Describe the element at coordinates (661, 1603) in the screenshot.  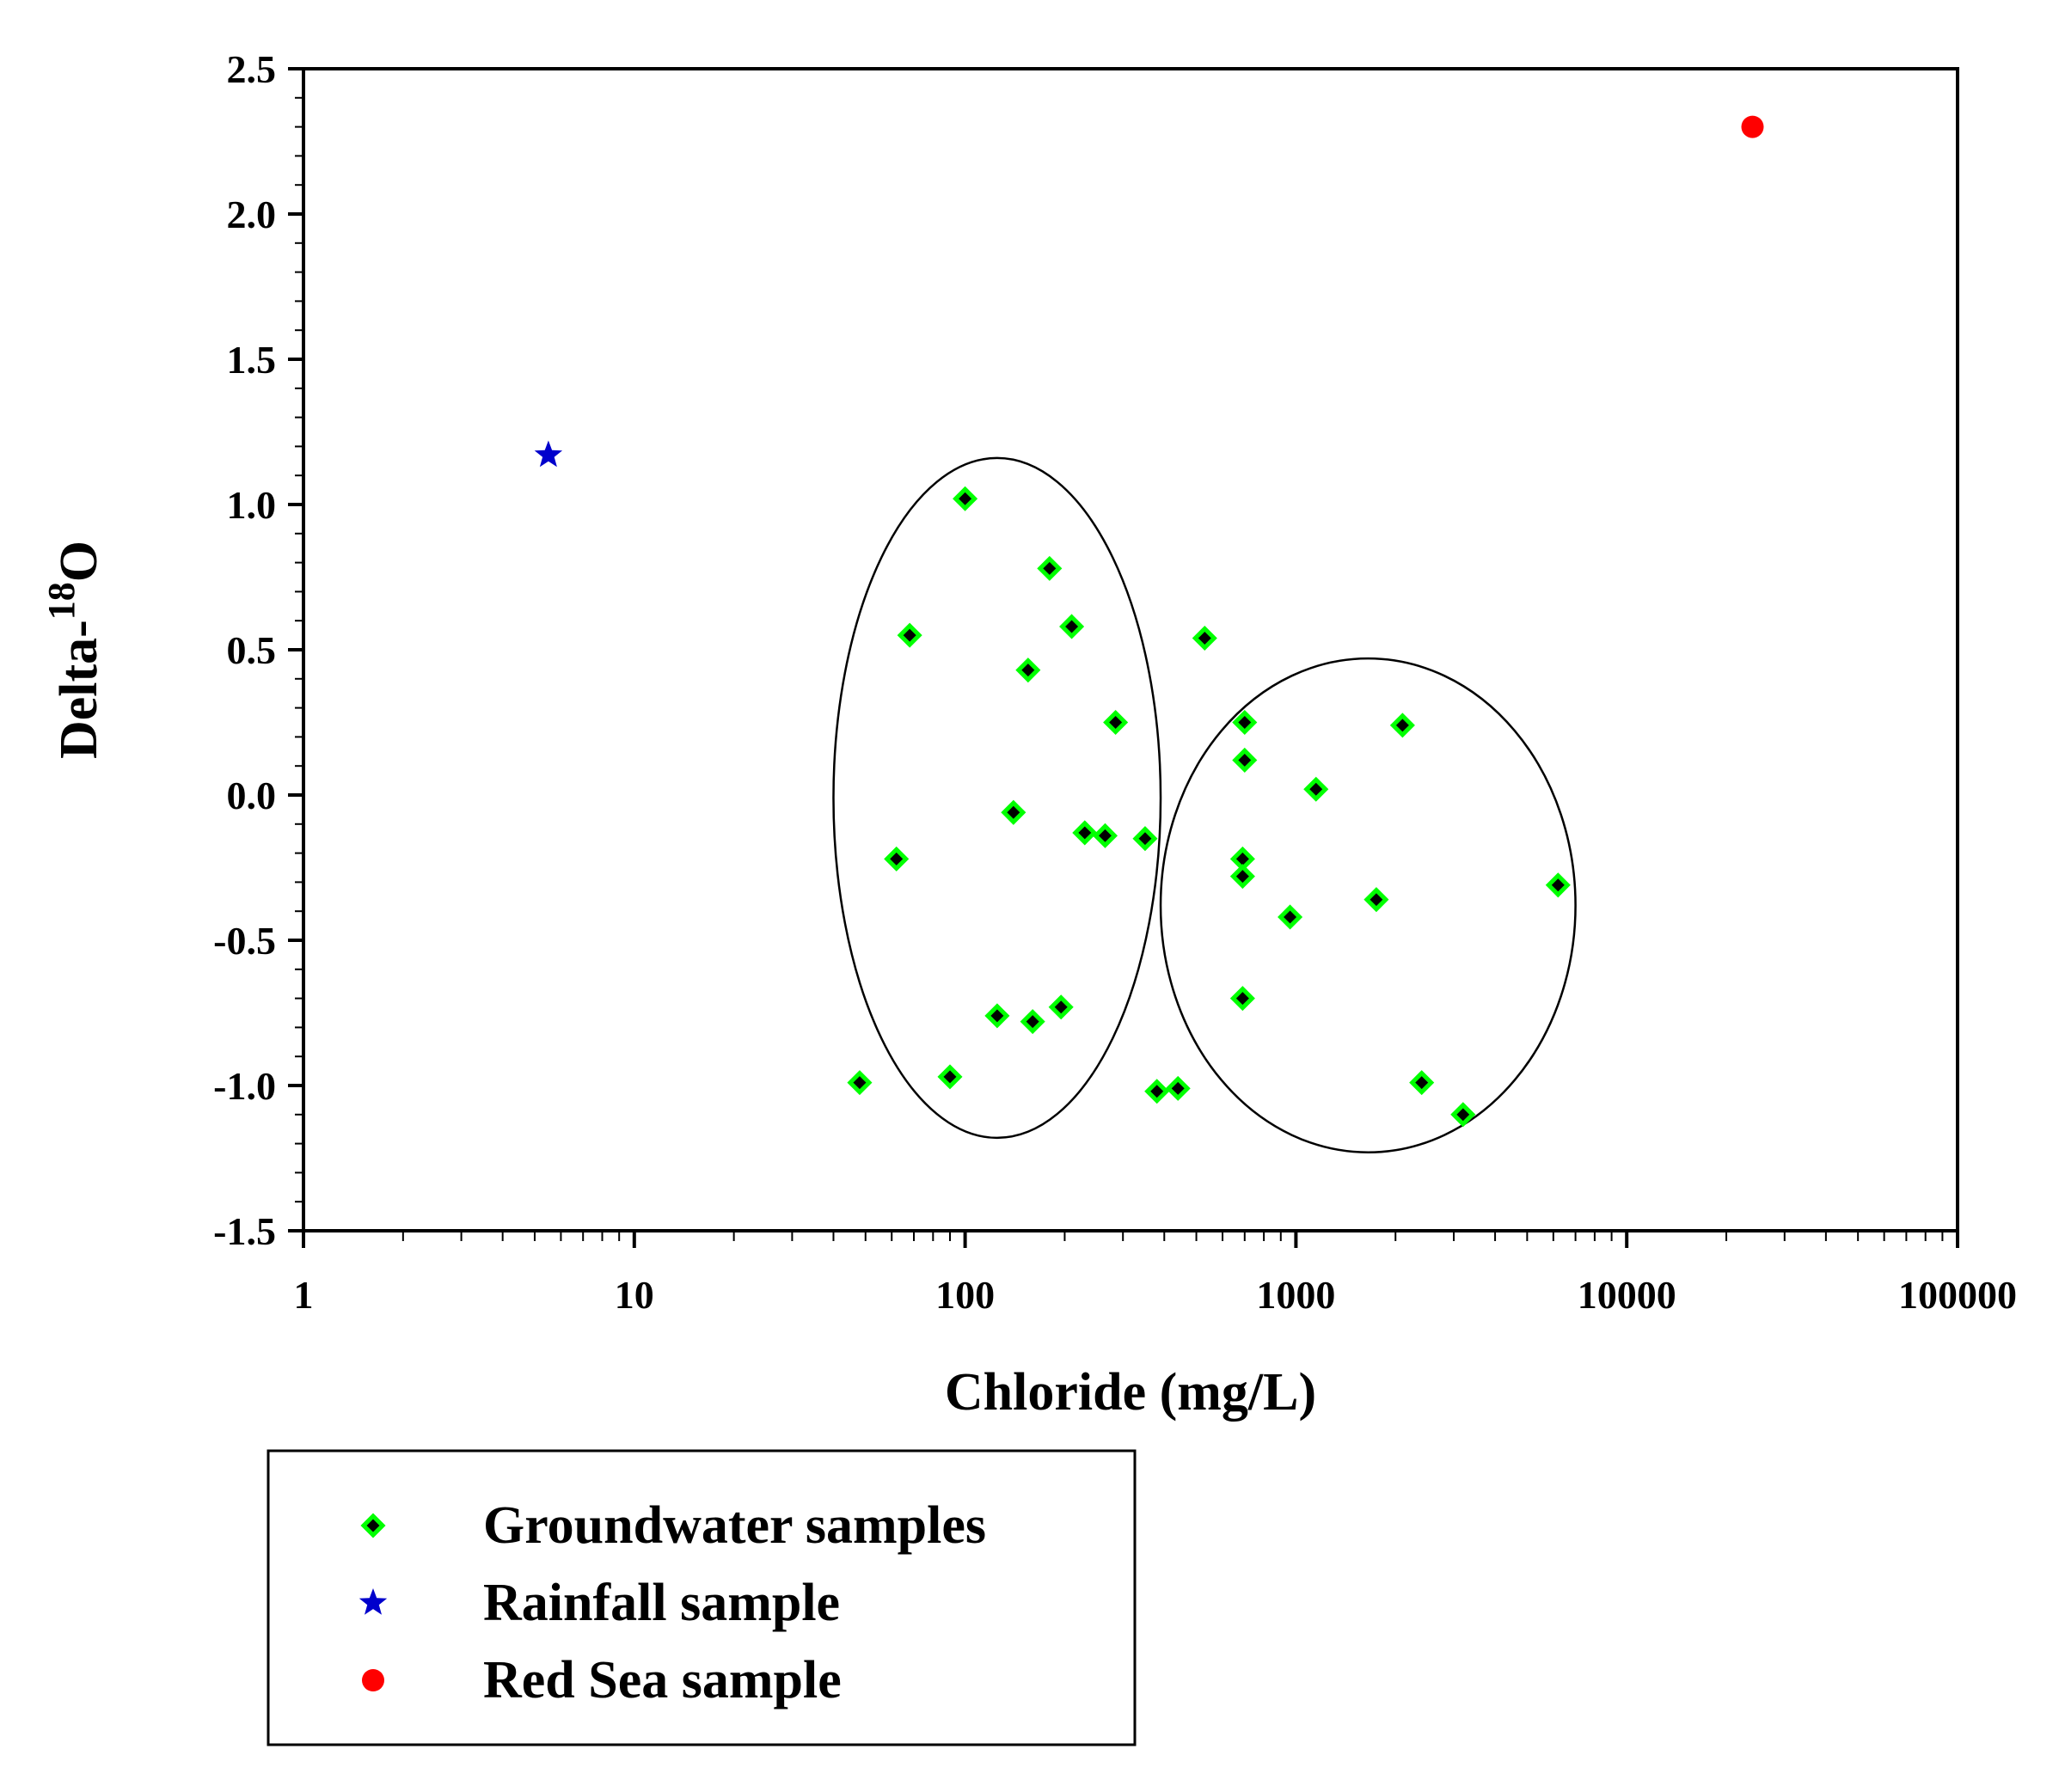
I see `legend-label-rainfall-sample: Rainfall sample` at that location.